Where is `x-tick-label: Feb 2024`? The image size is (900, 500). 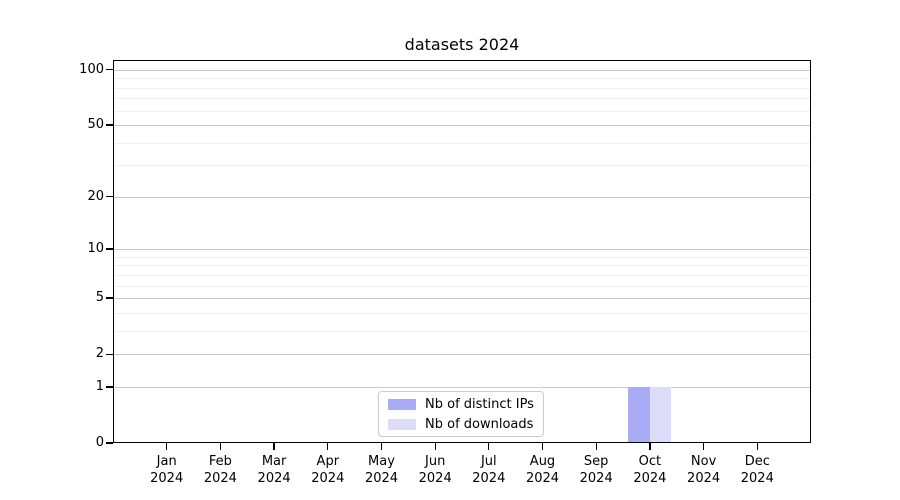
x-tick-label: Feb 2024 is located at coordinates (220, 470).